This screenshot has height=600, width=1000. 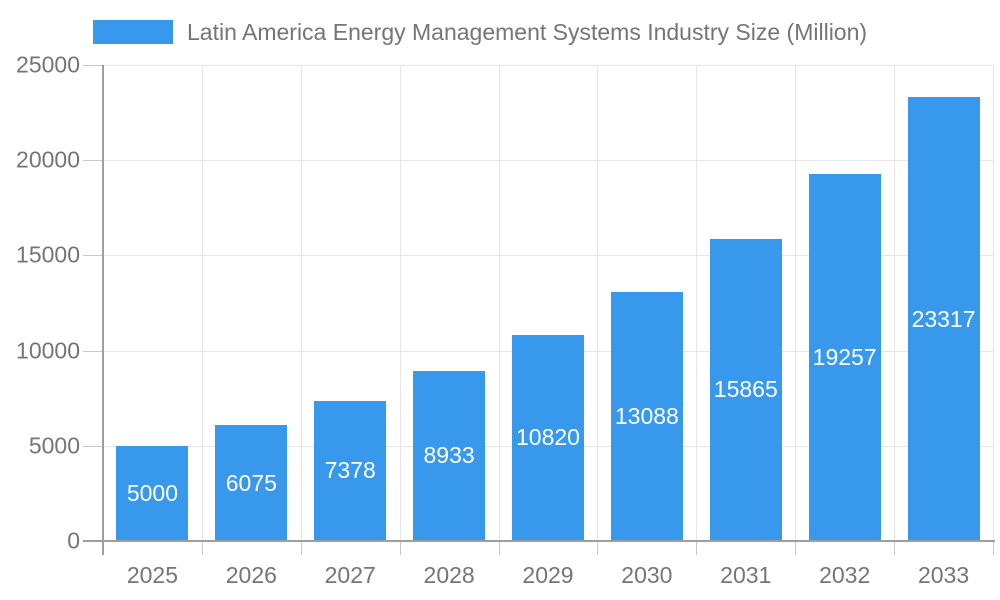 I want to click on bar-value-label: 10820, so click(x=548, y=437).